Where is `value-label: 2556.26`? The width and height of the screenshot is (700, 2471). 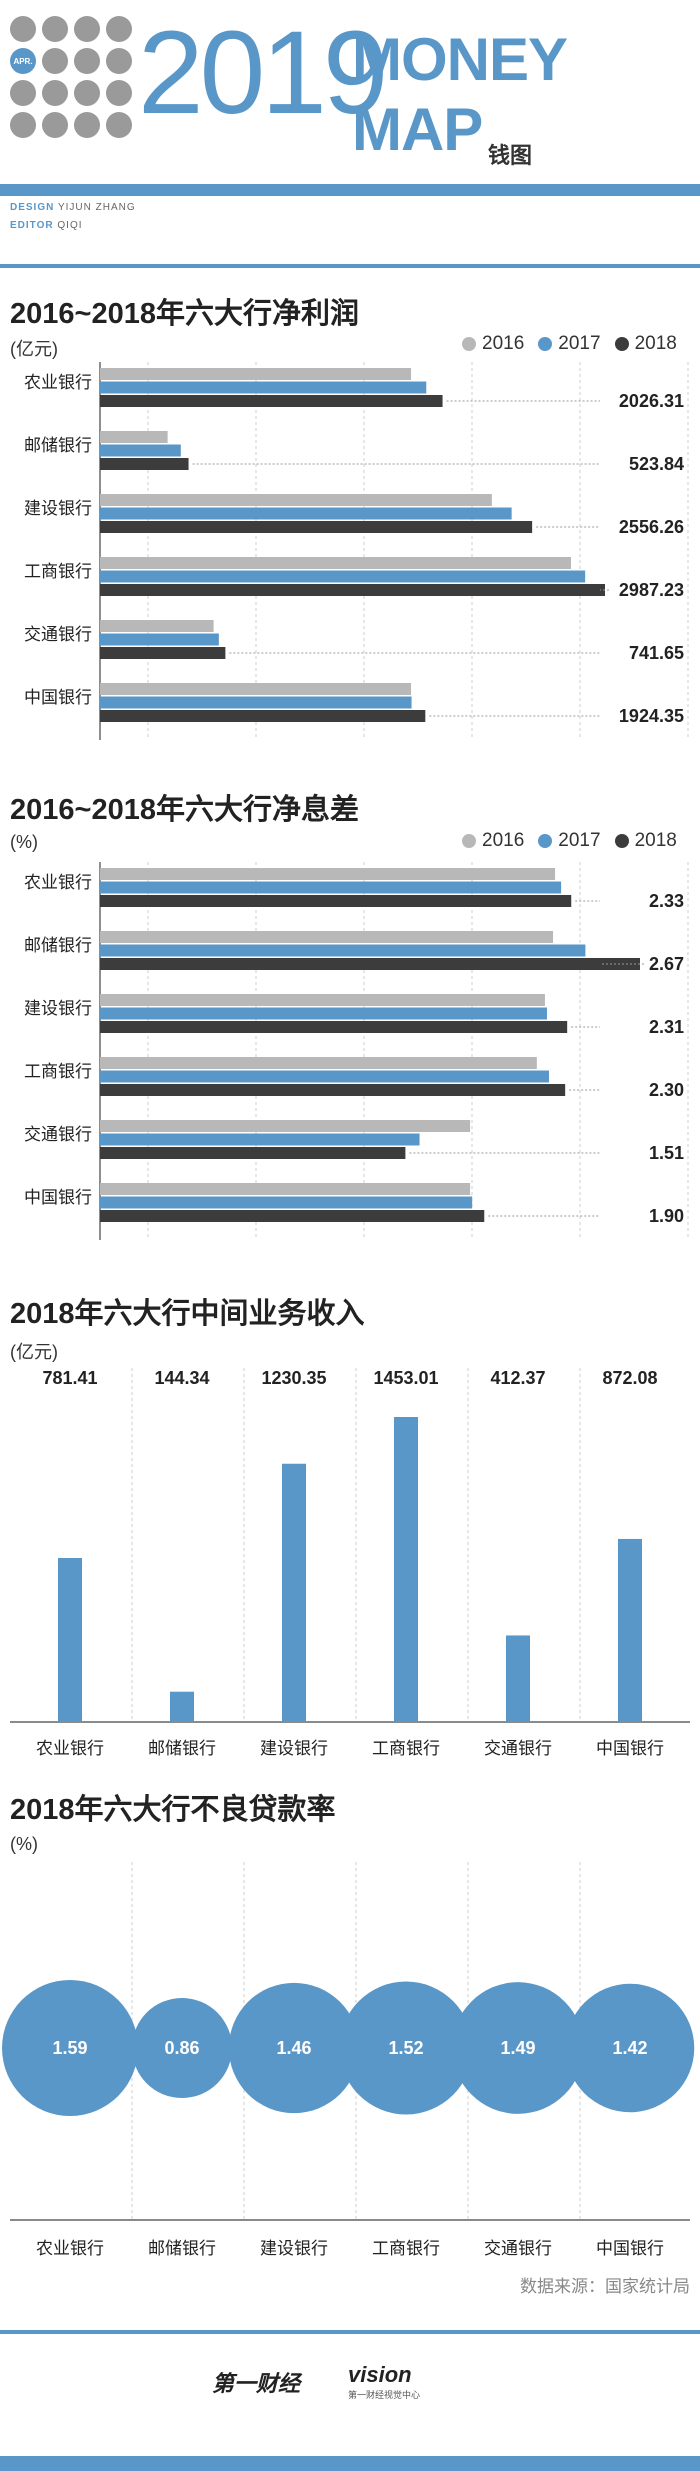 value-label: 2556.26 is located at coordinates (651, 527).